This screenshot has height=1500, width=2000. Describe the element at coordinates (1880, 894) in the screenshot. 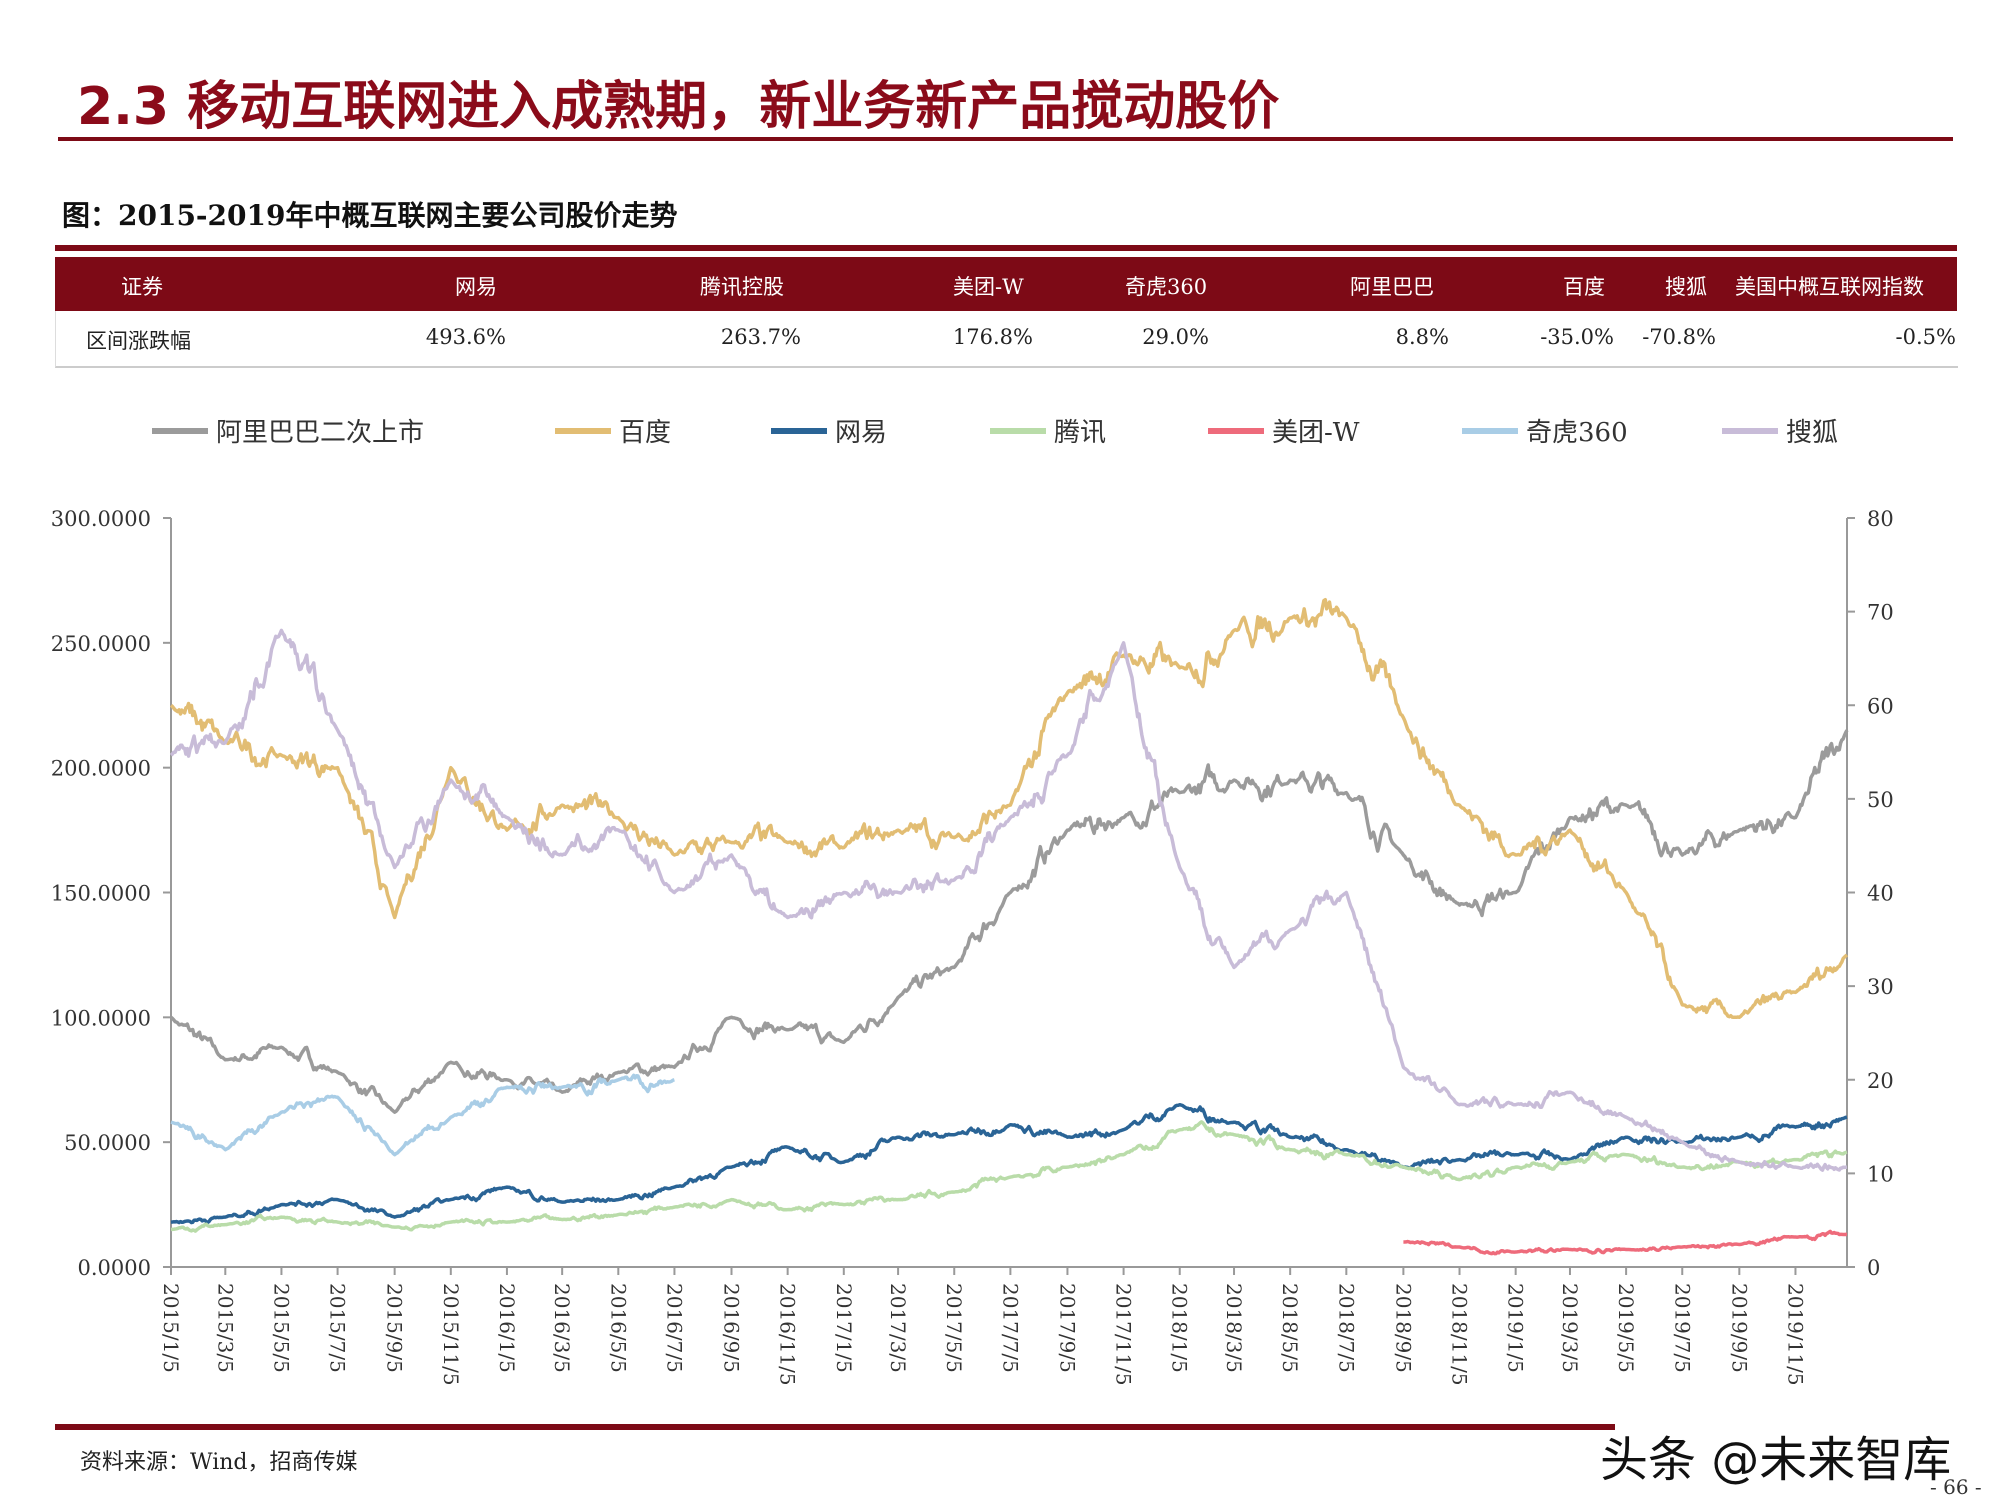

I see `right-tick-label: 40` at that location.